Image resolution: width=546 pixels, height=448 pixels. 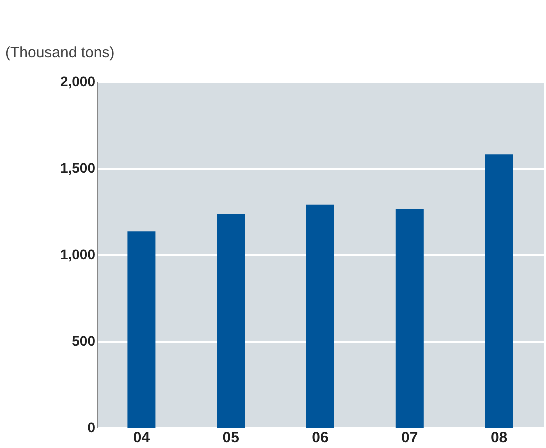 I want to click on y-tick-label: 0, so click(x=92, y=428).